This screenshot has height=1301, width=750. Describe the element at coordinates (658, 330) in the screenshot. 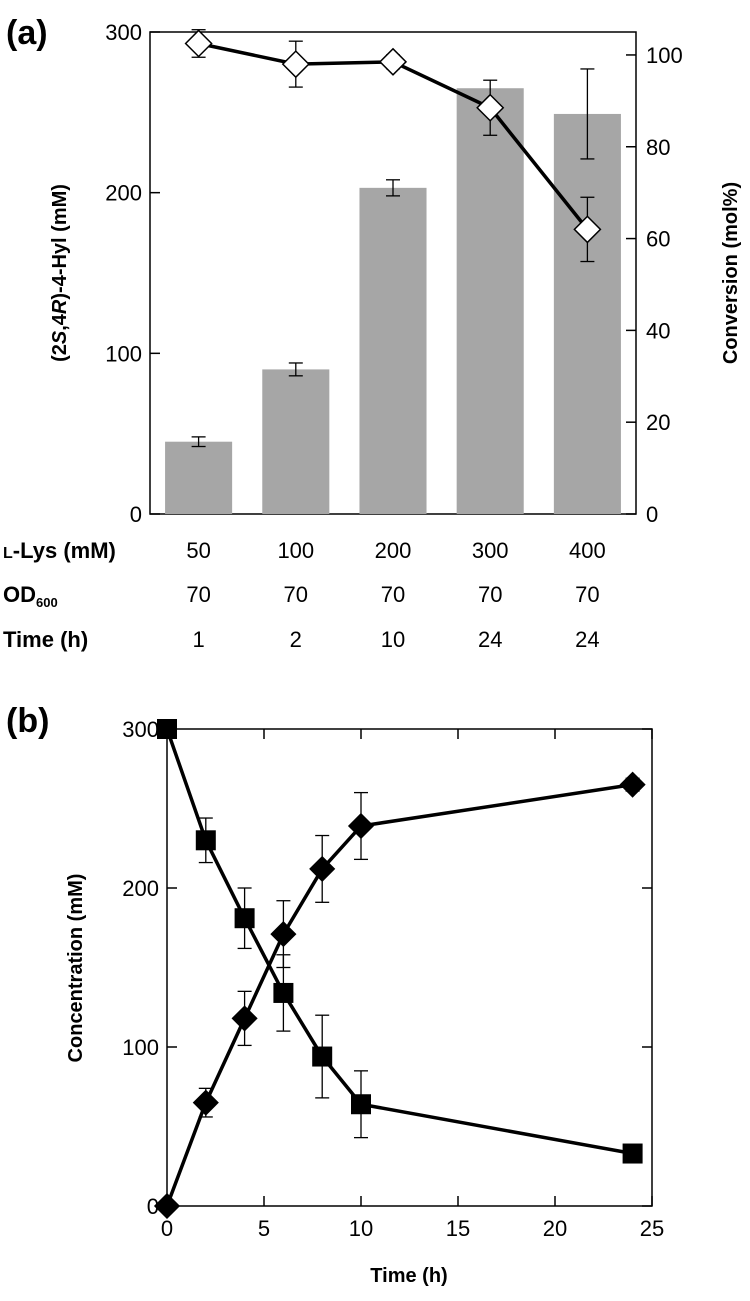

I see `right-y-tick-label: 40` at that location.